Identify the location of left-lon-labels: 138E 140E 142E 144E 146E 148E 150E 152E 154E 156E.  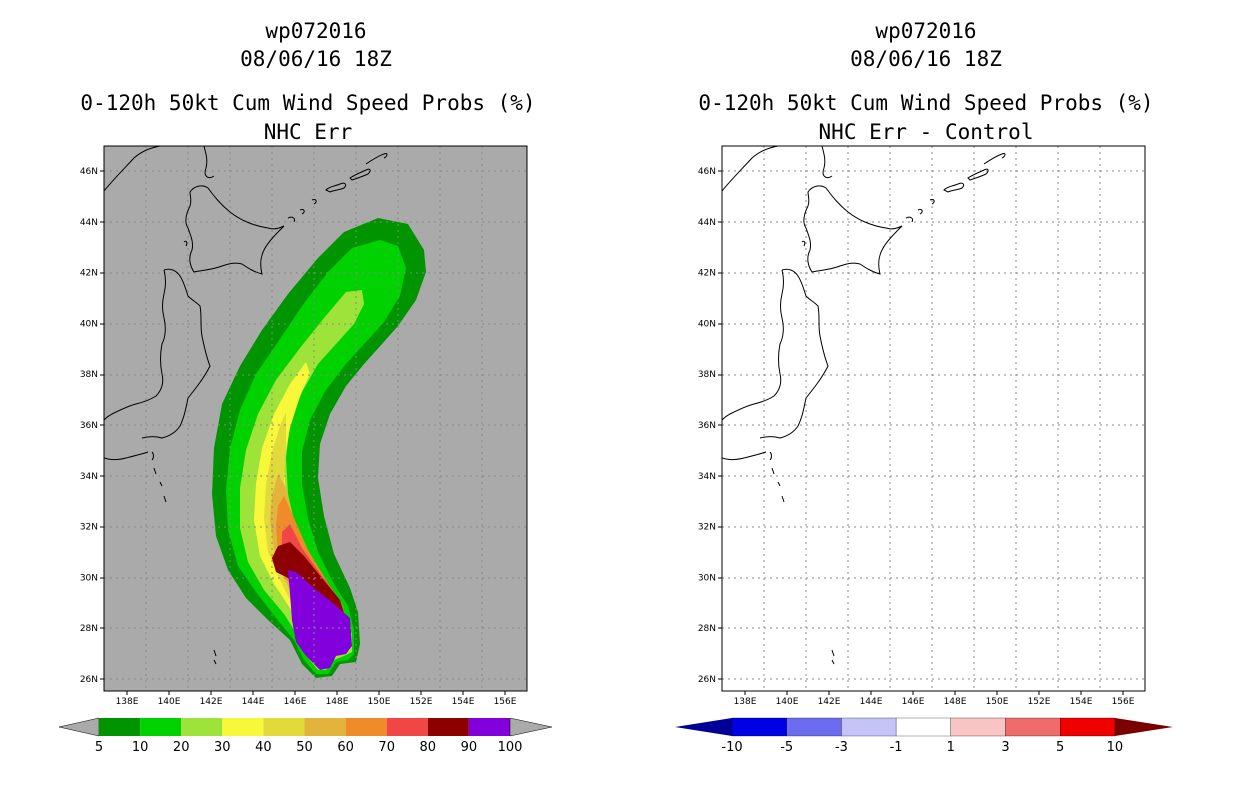
(316, 702).